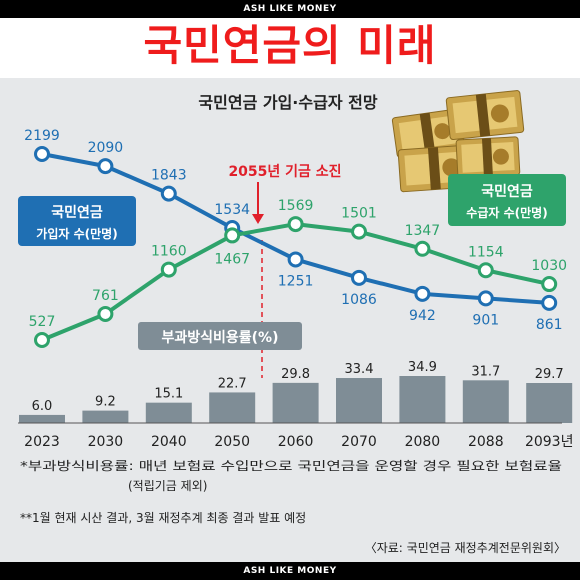  What do you see at coordinates (486, 252) in the screenshot?
I see `recipients-value: 1154` at bounding box center [486, 252].